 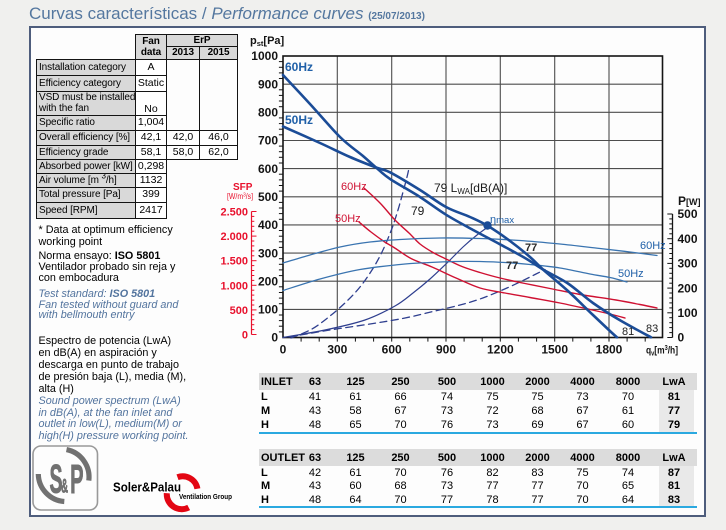 What do you see at coordinates (470, 188) in the screenshot?
I see `svg-text: 79 LWA[dB(A)]` at bounding box center [470, 188].